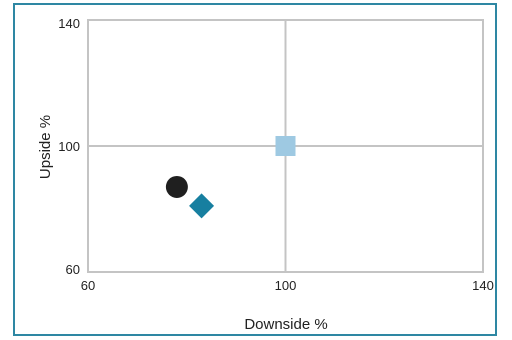 This screenshot has height=340, width=512. What do you see at coordinates (176, 186) in the screenshot?
I see `data-point-circle` at bounding box center [176, 186].